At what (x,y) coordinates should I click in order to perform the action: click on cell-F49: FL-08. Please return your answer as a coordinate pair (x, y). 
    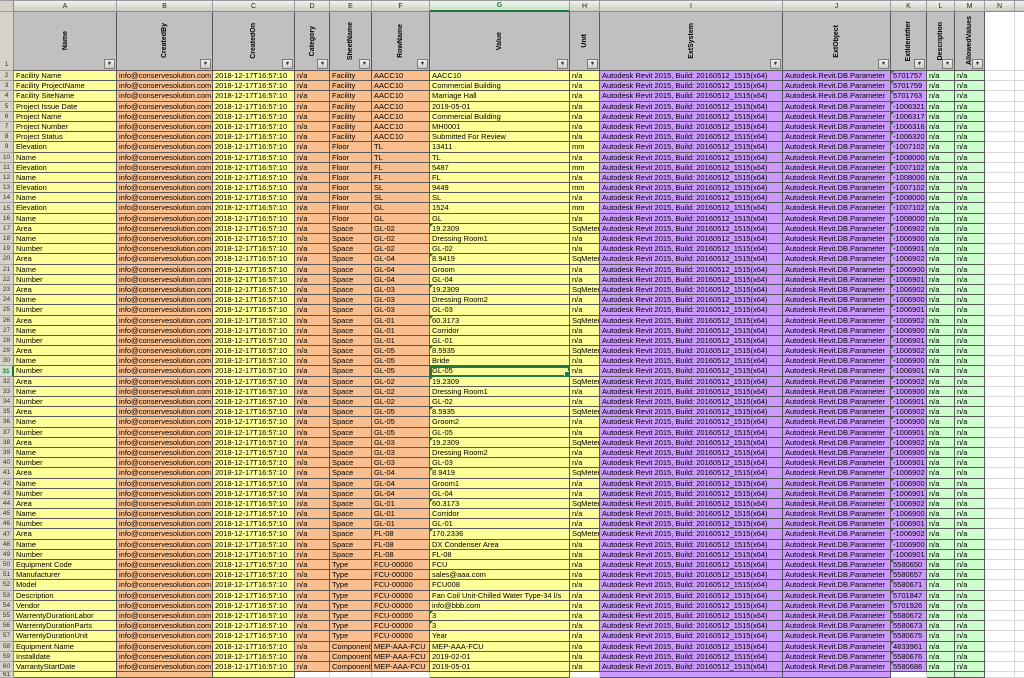
    Looking at the image, I should click on (401, 554).